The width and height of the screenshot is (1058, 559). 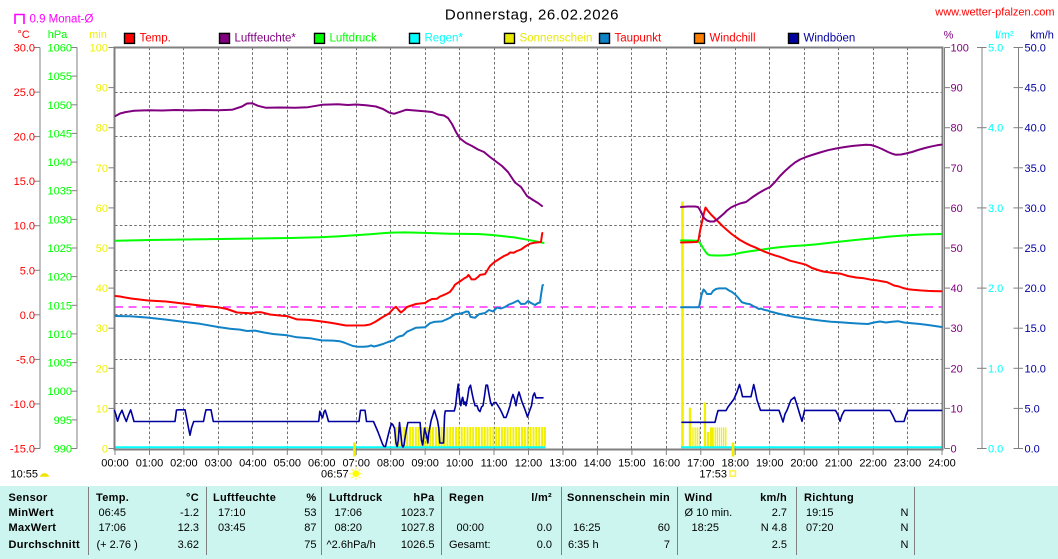 What do you see at coordinates (184, 464) in the screenshot?
I see `svg-text: 02:00` at bounding box center [184, 464].